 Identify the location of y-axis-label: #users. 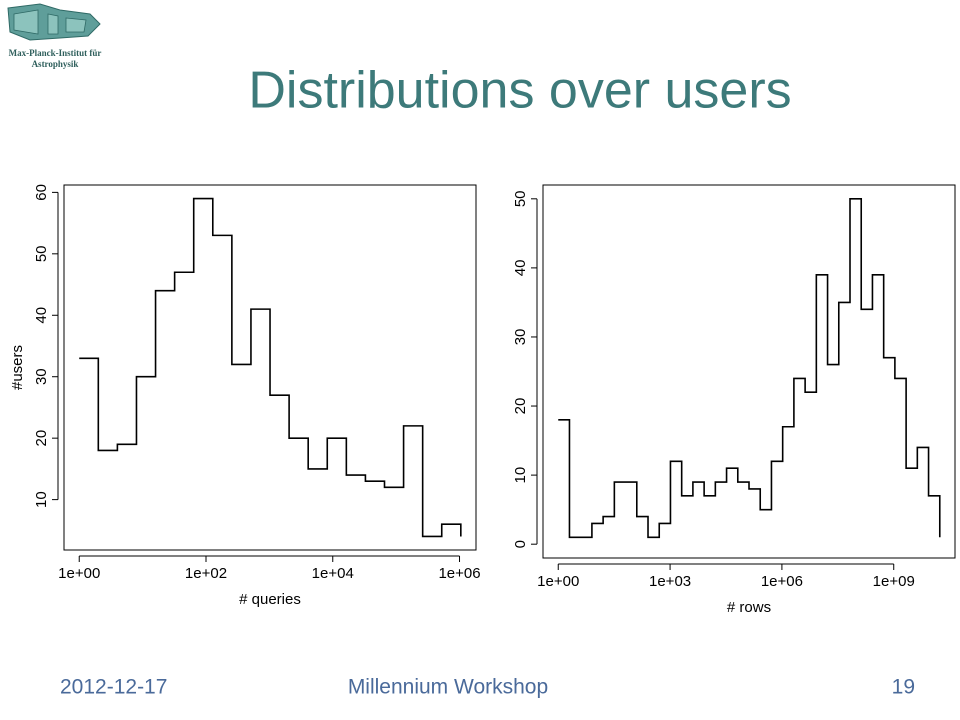
(17, 367).